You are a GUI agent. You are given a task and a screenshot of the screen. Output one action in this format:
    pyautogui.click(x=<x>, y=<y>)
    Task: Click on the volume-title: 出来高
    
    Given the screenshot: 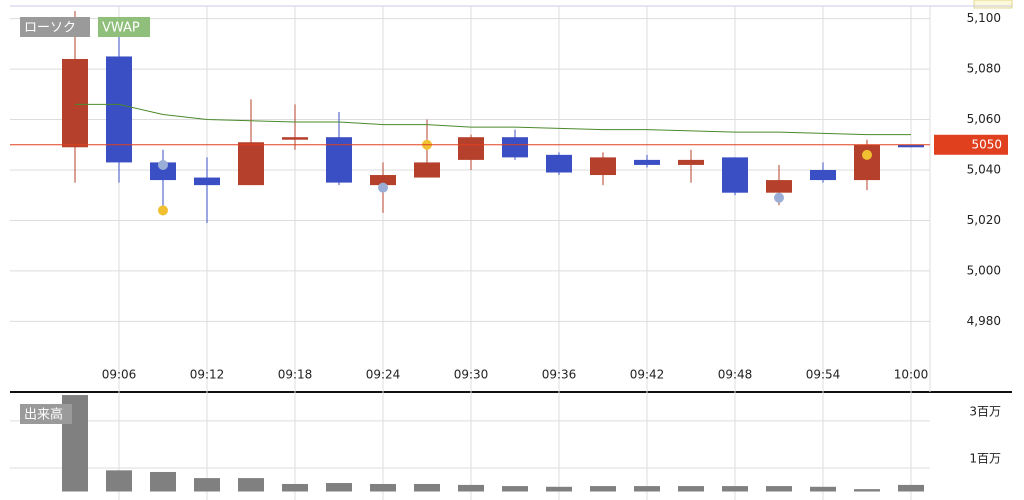 What is the action you would take?
    pyautogui.click(x=43, y=415)
    